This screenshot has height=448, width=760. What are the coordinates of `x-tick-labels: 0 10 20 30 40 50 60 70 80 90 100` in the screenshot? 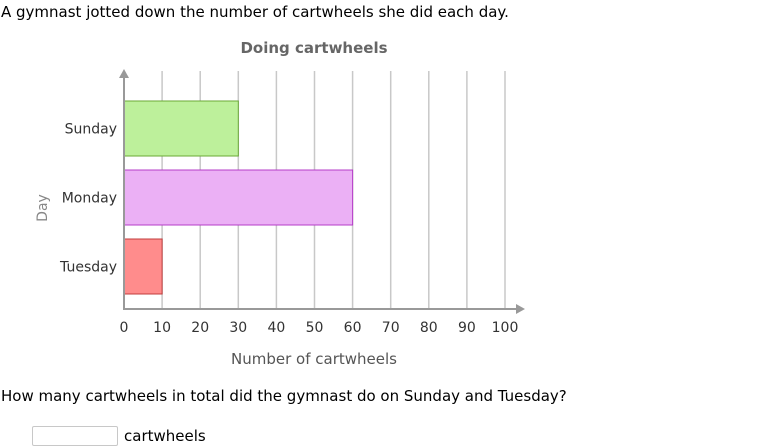 It's located at (319, 328).